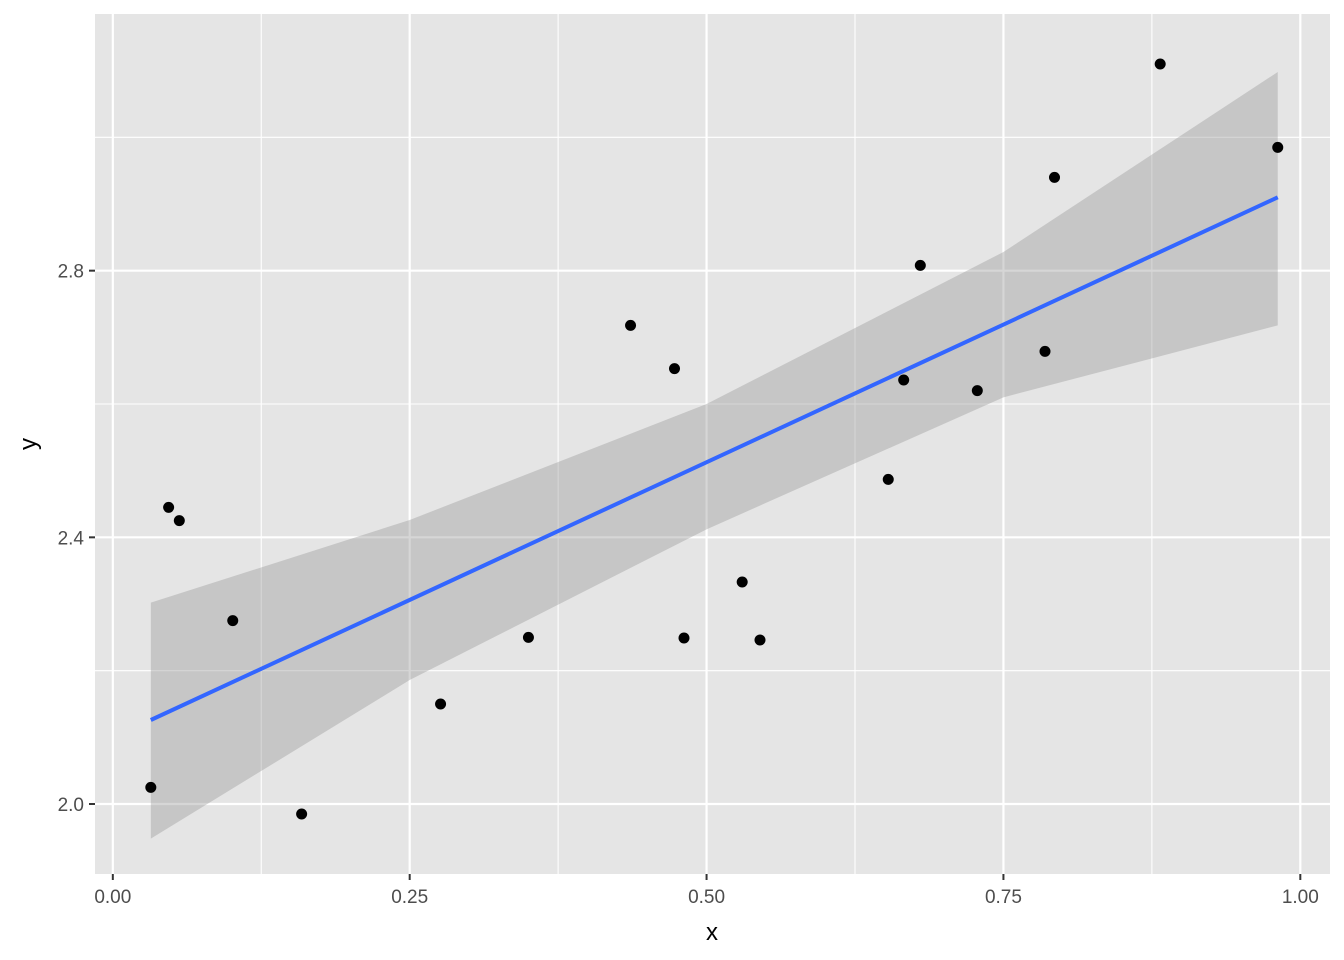  What do you see at coordinates (1300, 897) in the screenshot?
I see `x-tick-label: 1.00` at bounding box center [1300, 897].